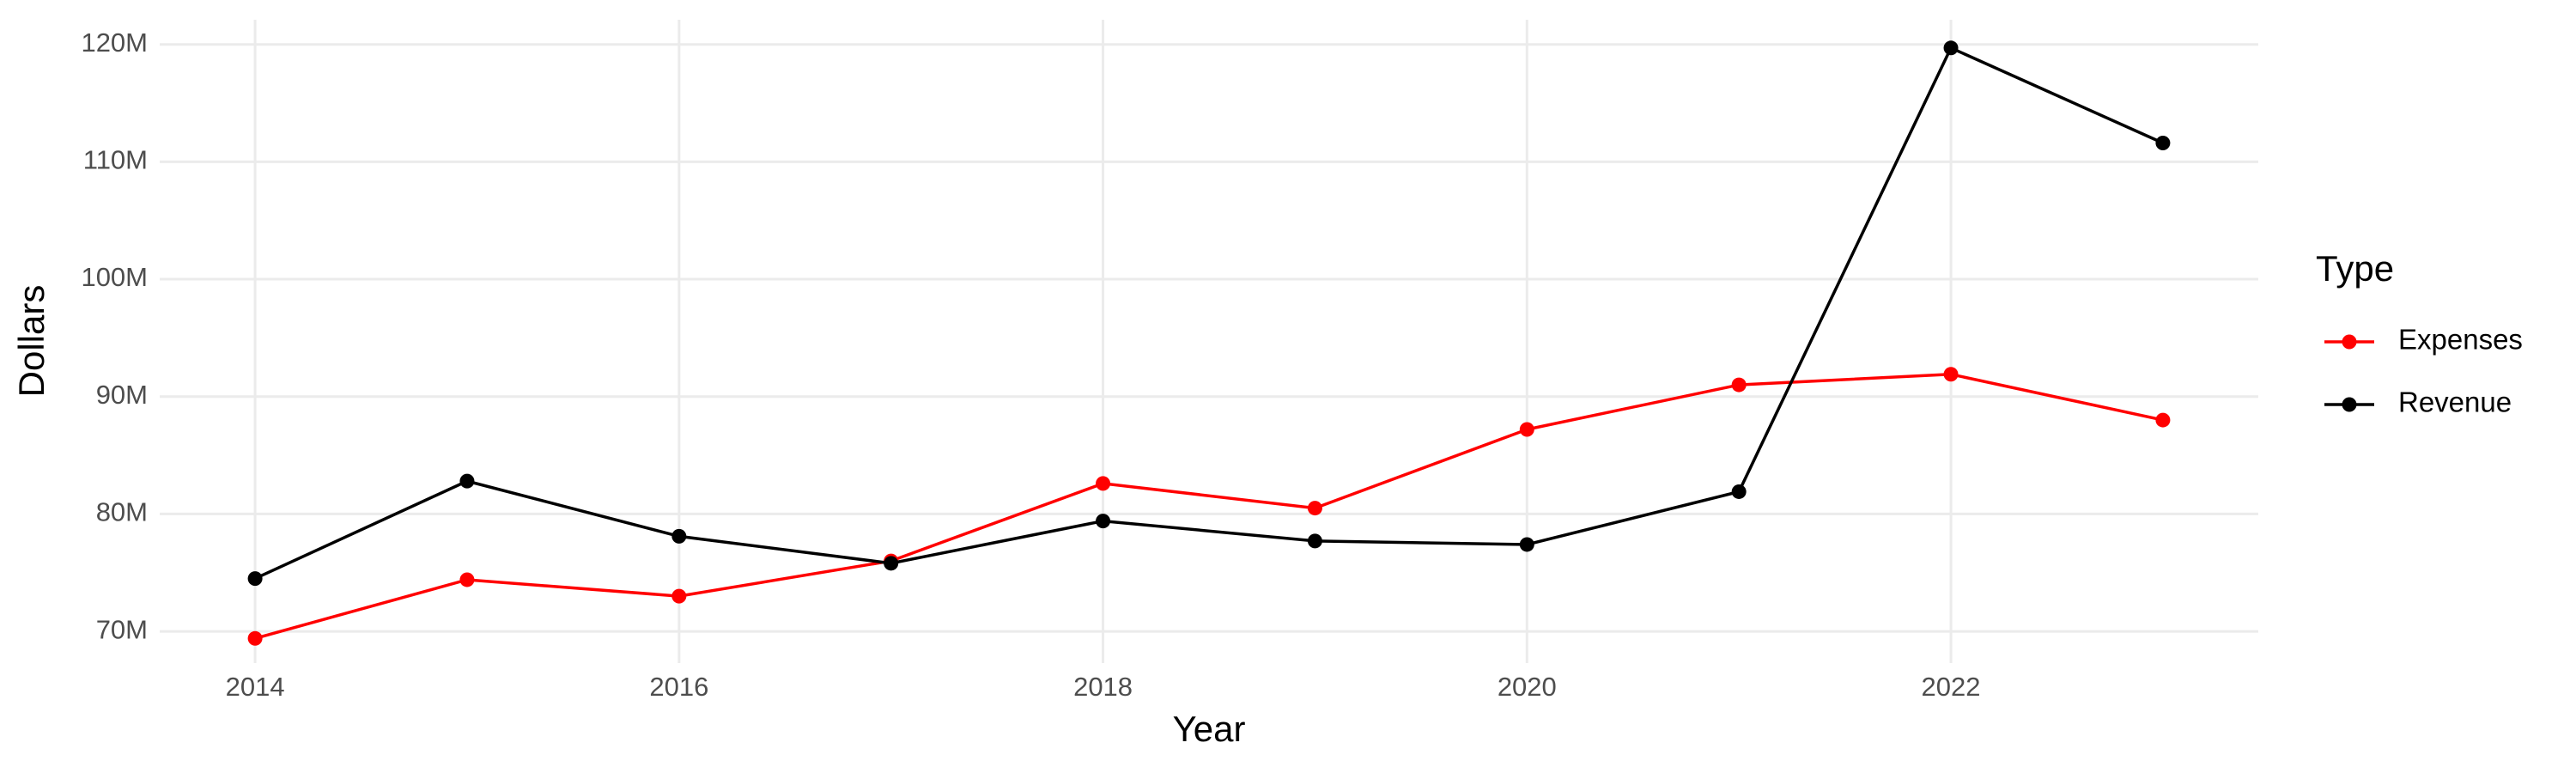 This screenshot has height=773, width=2576. I want to click on x-tick-label: 2022, so click(1952, 687).